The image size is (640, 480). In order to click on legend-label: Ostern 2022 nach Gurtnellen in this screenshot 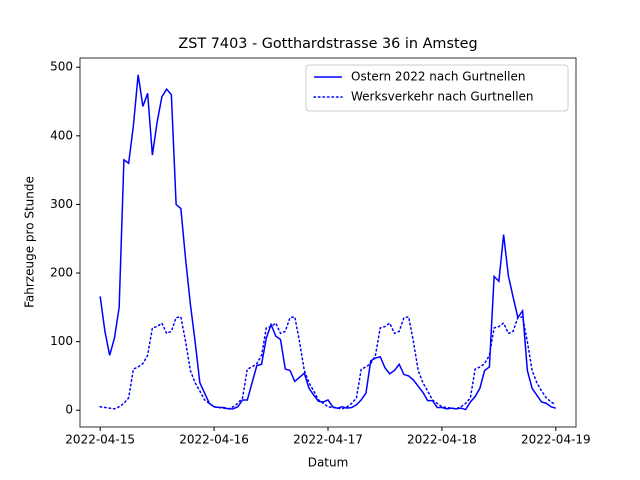, I will do `click(438, 77)`.